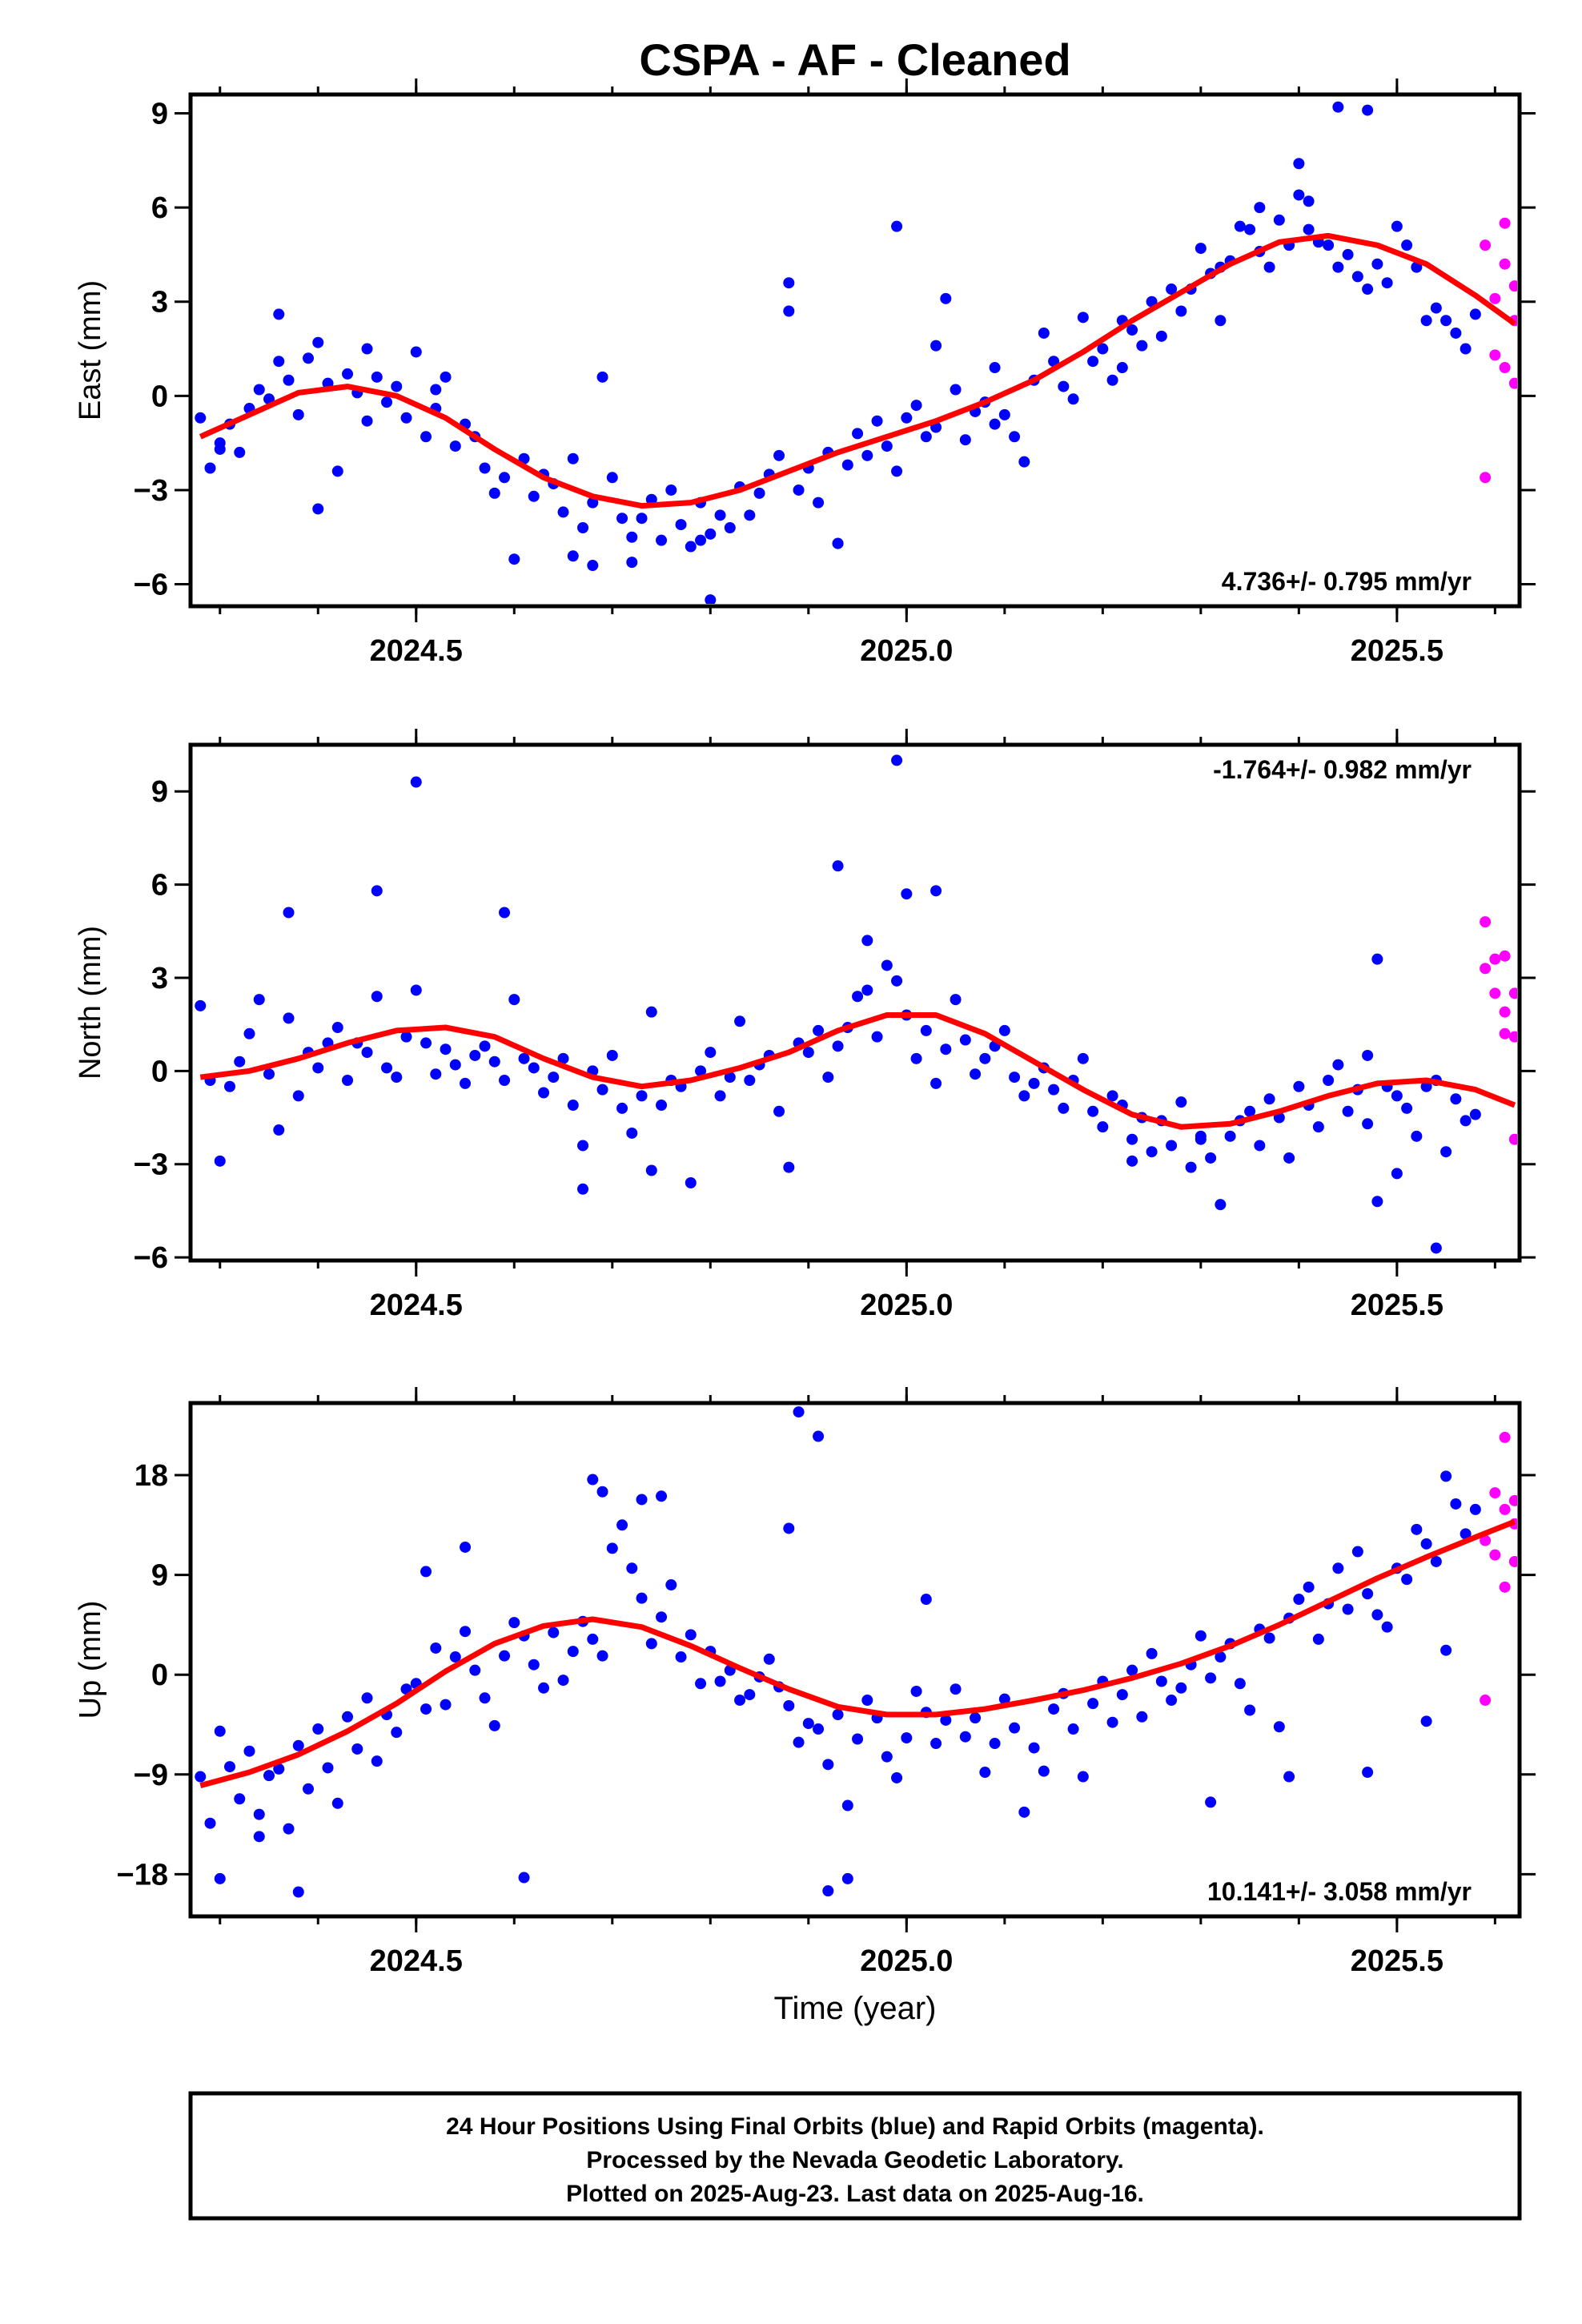 This screenshot has height=2324, width=1582. What do you see at coordinates (159, 1675) in the screenshot?
I see `y-tick-label: 0` at bounding box center [159, 1675].